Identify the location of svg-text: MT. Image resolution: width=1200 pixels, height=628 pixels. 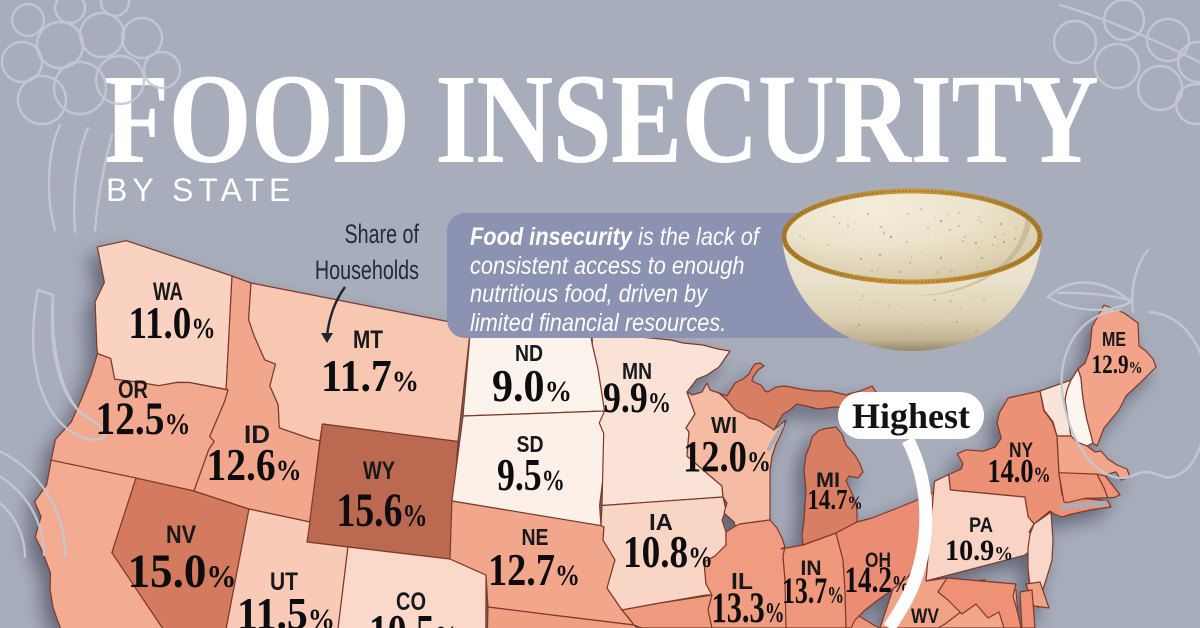
(368, 340).